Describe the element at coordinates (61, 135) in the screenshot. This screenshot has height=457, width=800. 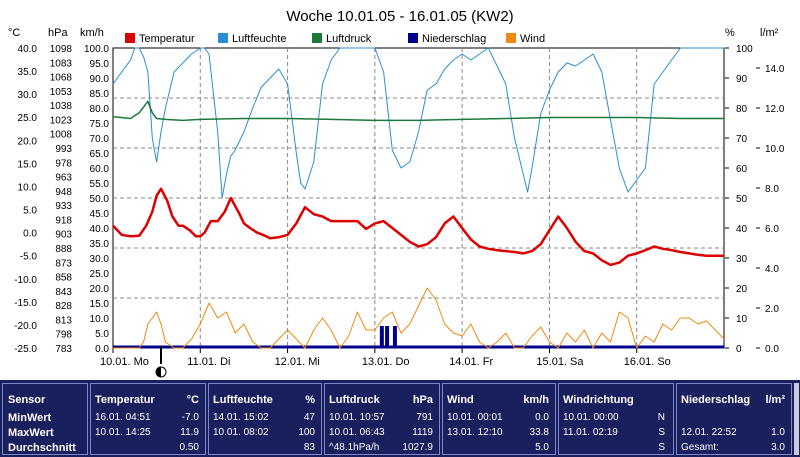
I see `pressure-tick-label: 1008` at that location.